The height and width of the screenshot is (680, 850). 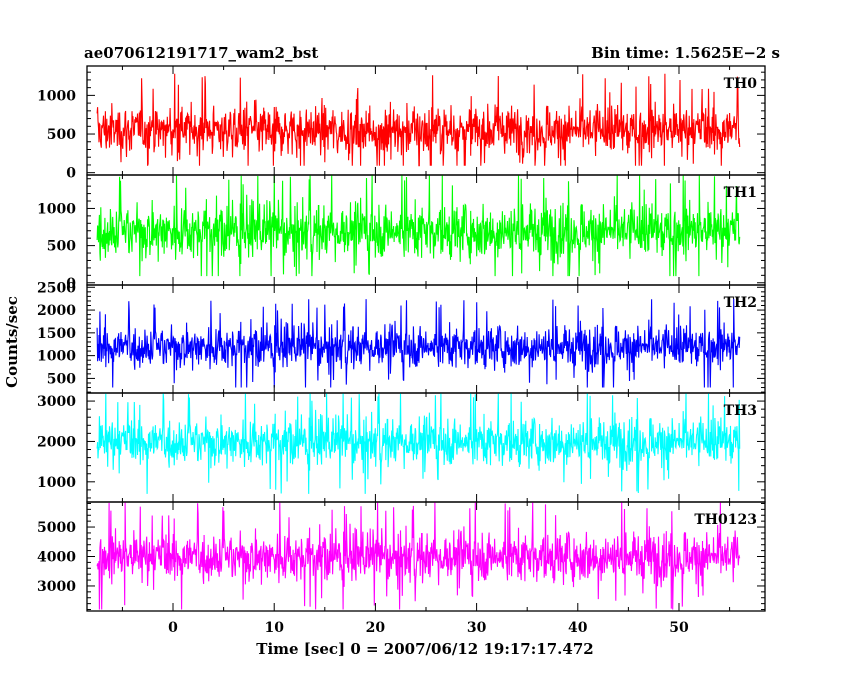 I want to click on x-tick-label: 40, so click(x=578, y=628).